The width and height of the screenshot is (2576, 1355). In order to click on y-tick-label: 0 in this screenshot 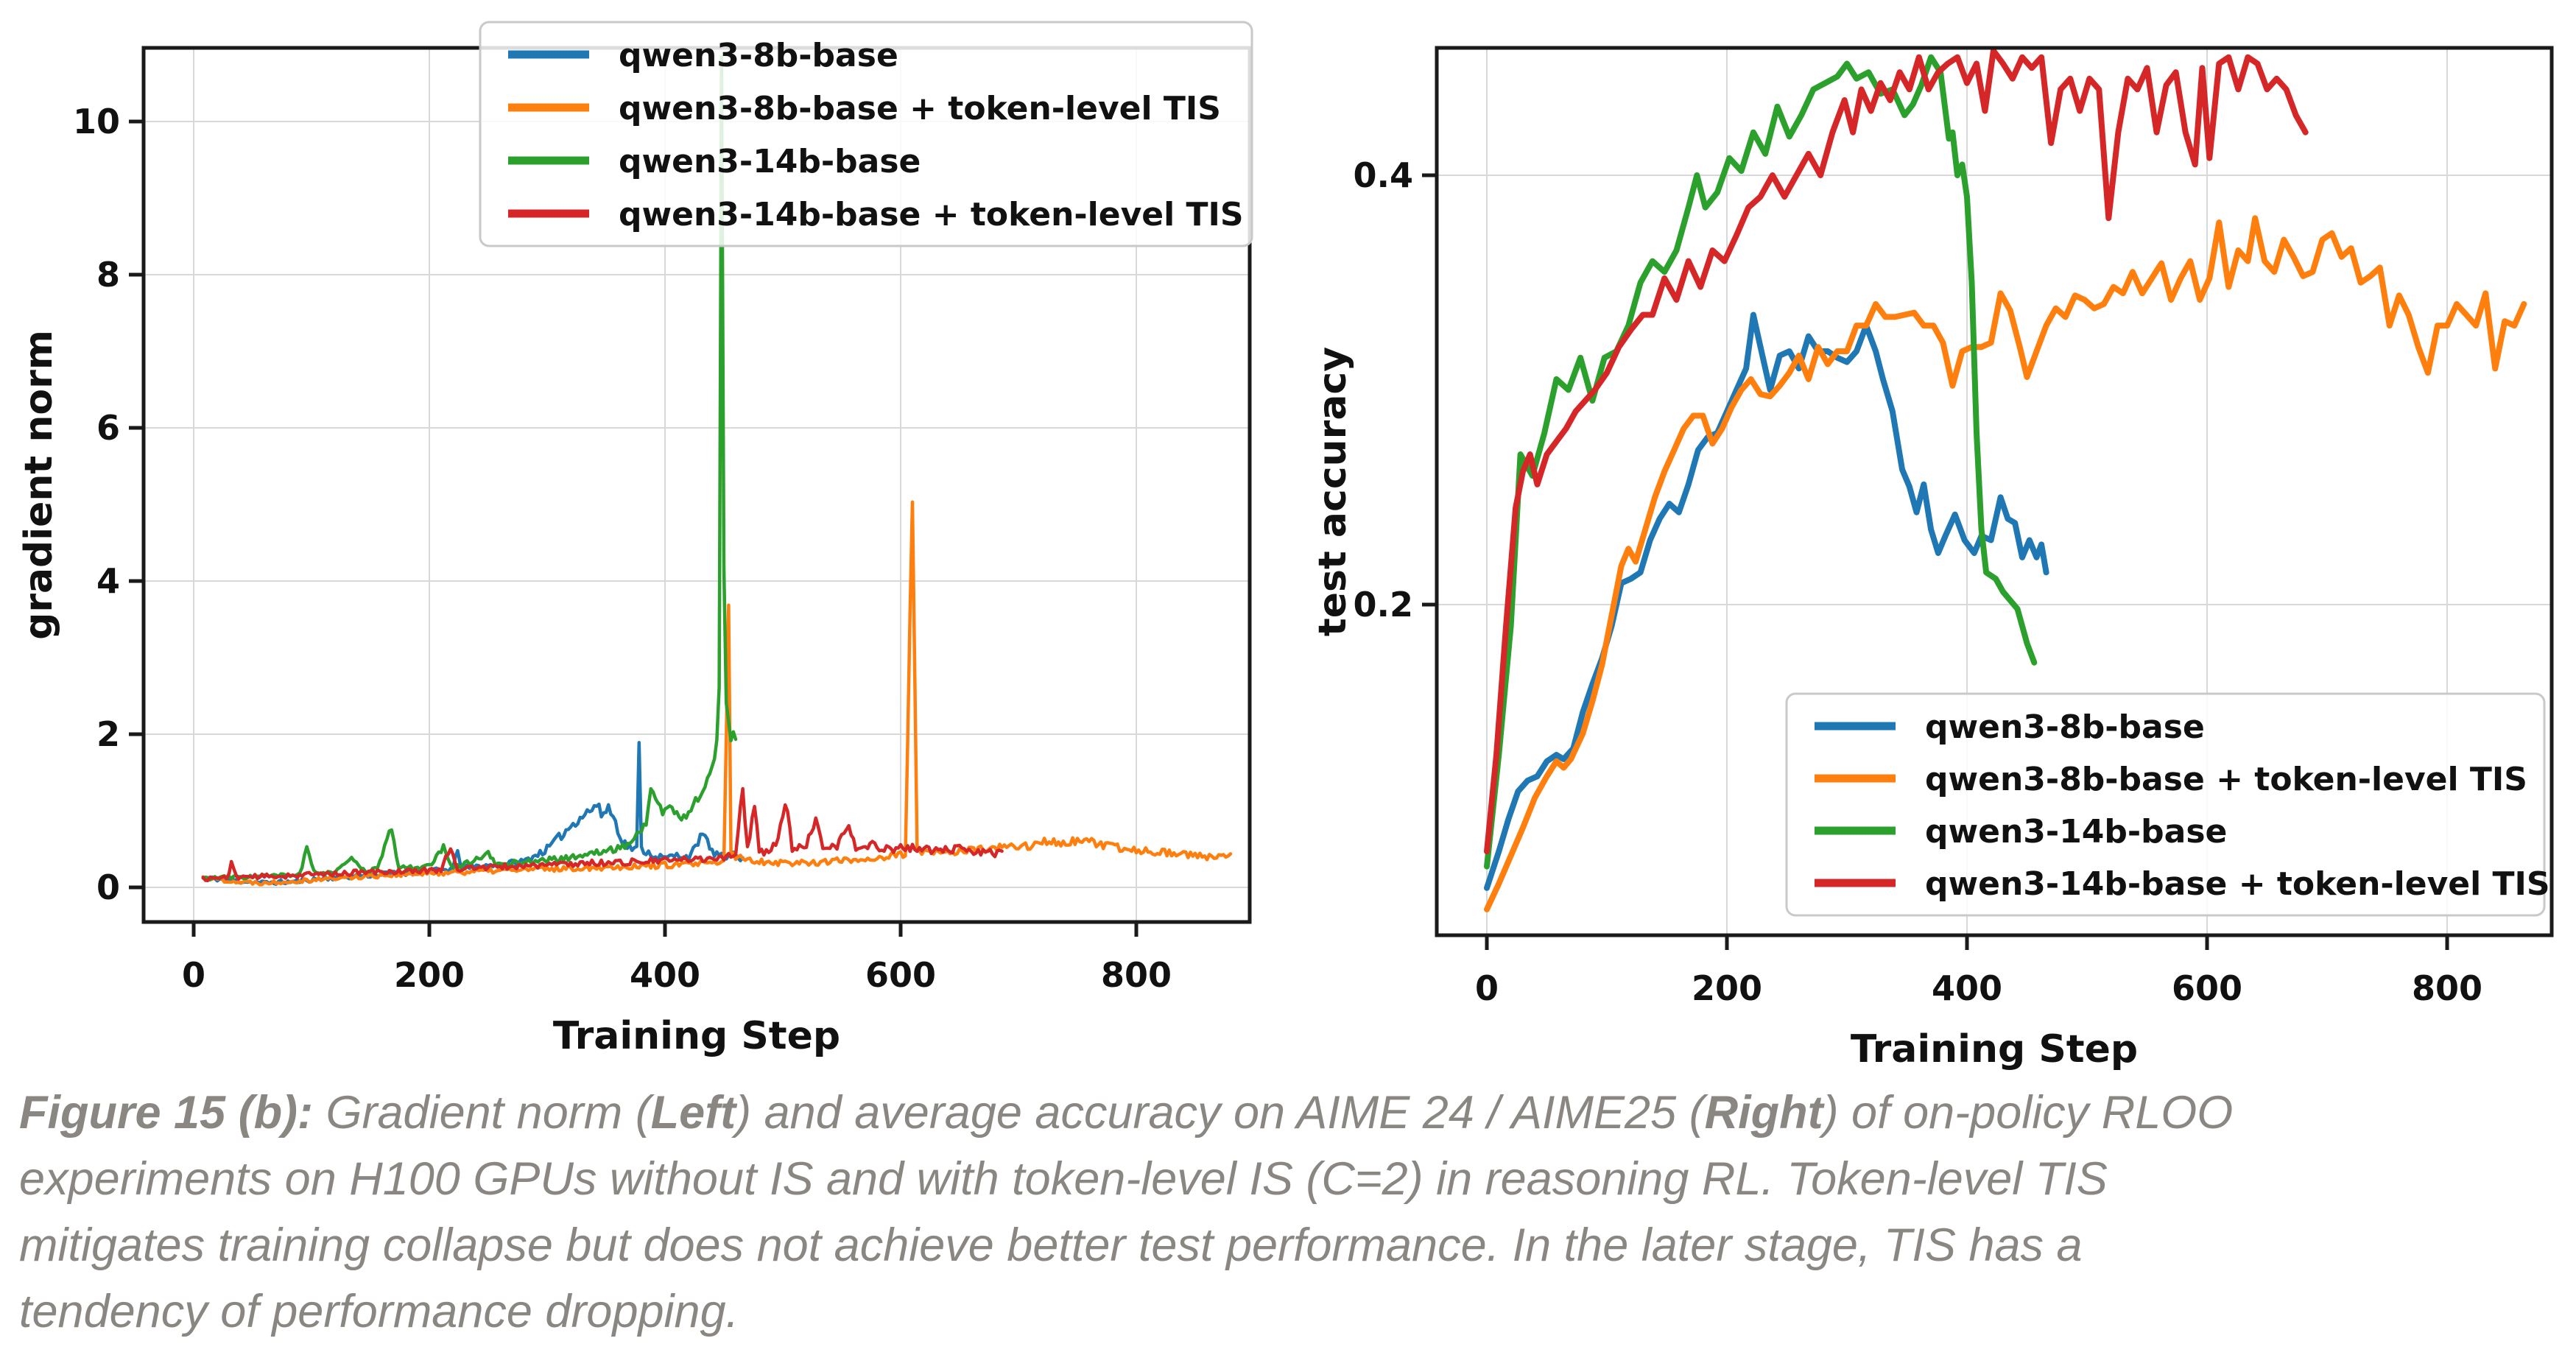, I will do `click(108, 887)`.